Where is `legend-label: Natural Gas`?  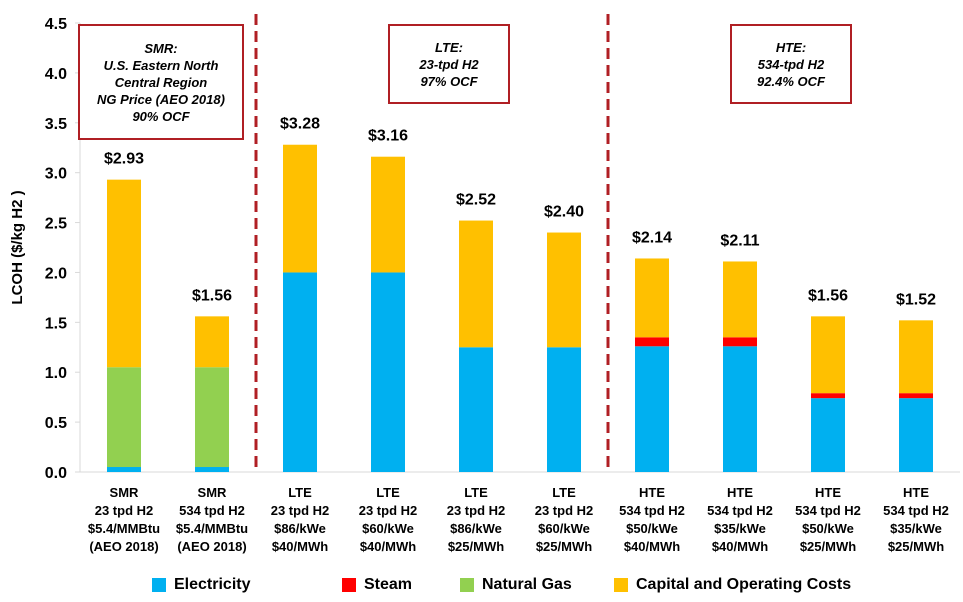 legend-label: Natural Gas is located at coordinates (527, 584).